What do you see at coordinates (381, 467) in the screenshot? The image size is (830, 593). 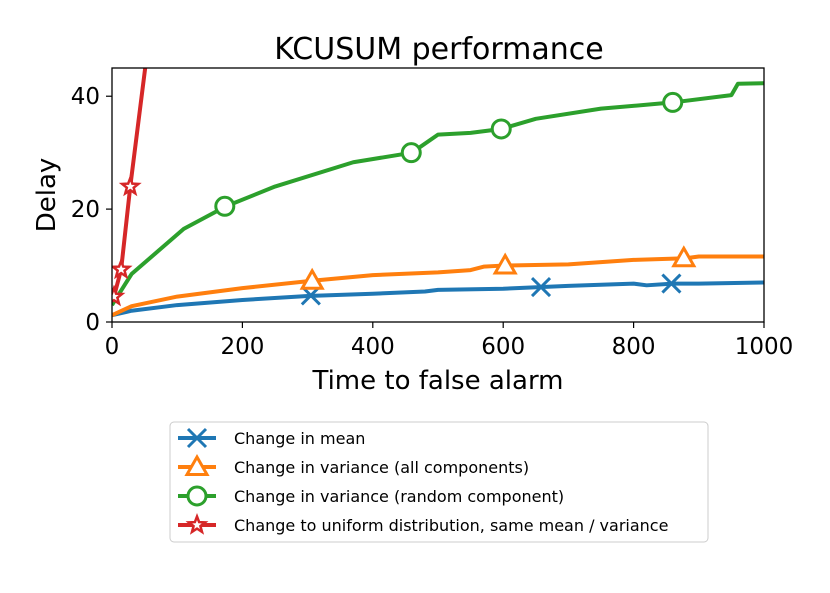 I see `legend-label: Change in variance (all components)` at bounding box center [381, 467].